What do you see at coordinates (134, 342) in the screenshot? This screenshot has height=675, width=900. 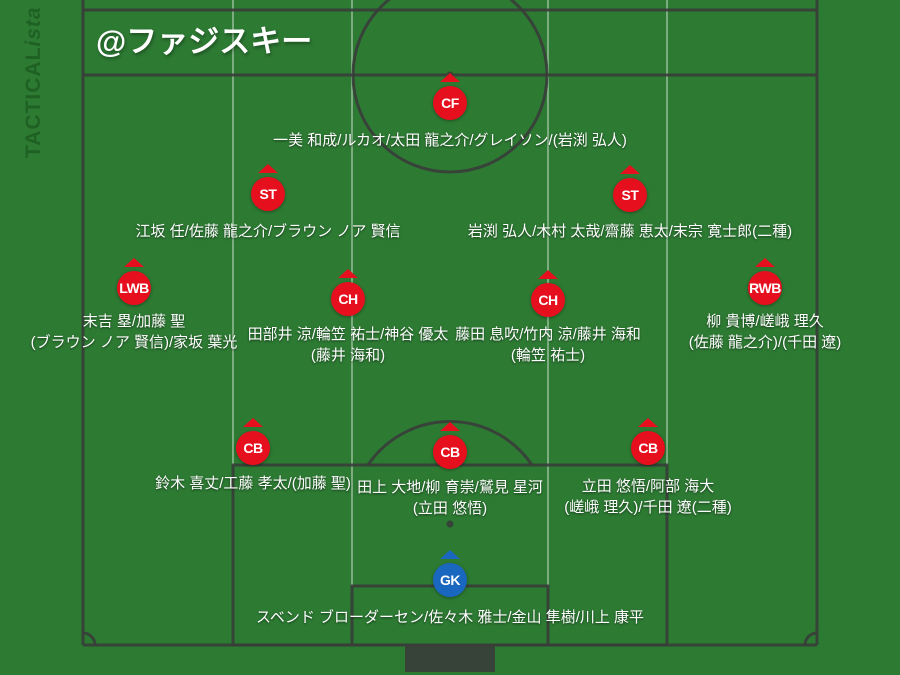 I see `player-names-line: (ブラウン ノア 賢信)/家坂 葉光` at bounding box center [134, 342].